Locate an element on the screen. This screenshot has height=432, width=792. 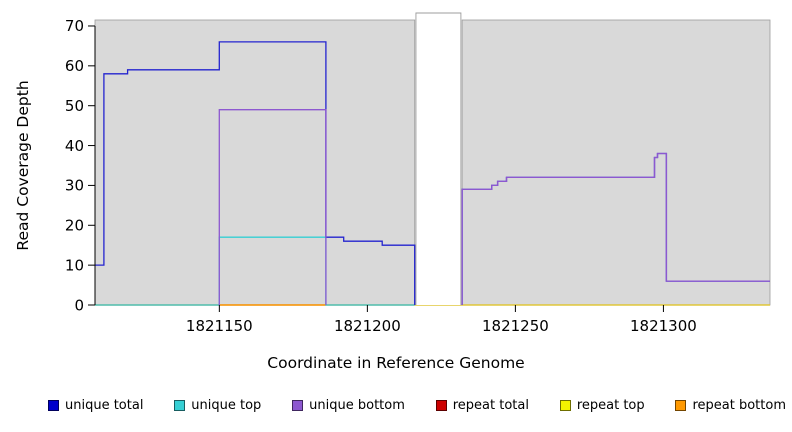
coverage-gap-outline is located at coordinates (438, 158).